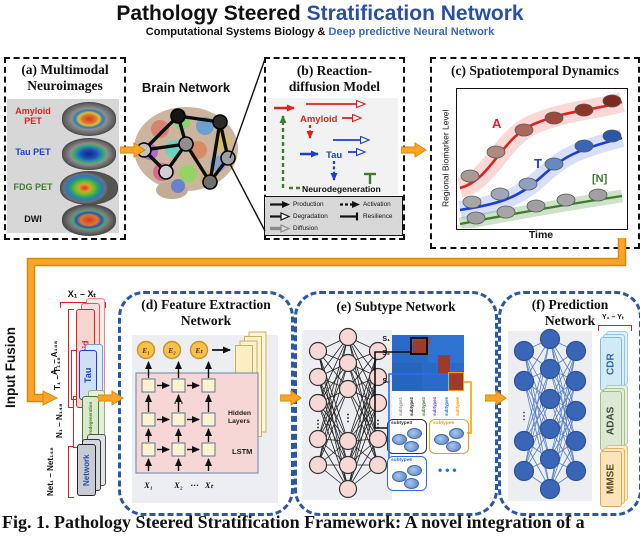 Image resolution: width=640 pixels, height=537 pixels. I want to click on encoder-et-label: Eₜ, so click(198, 350).